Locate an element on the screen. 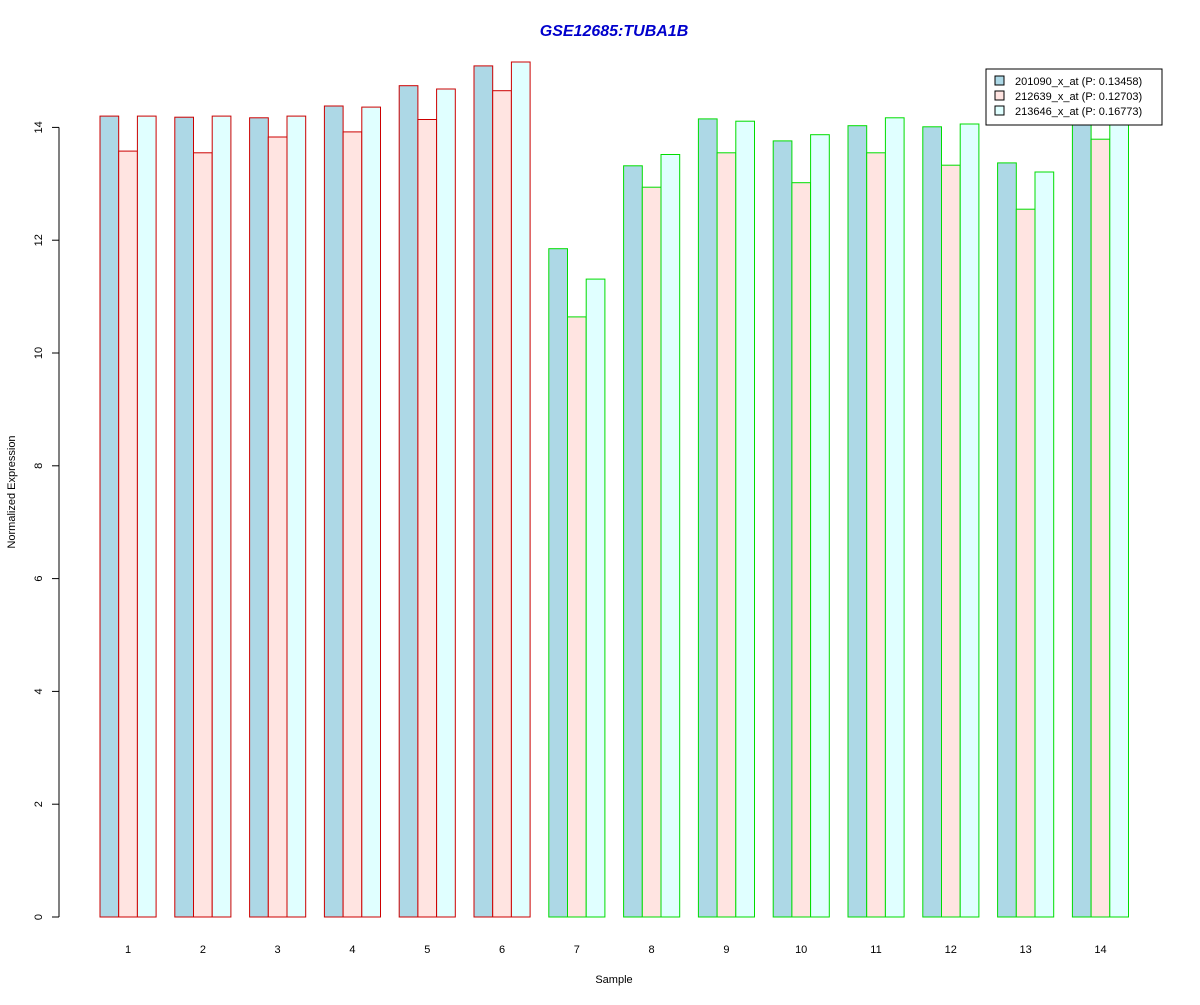 This screenshot has height=1005, width=1200. x-tick-labels: 1 2 3 4 5 6 7 8 9 10 11 12 13 14 is located at coordinates (616, 950).